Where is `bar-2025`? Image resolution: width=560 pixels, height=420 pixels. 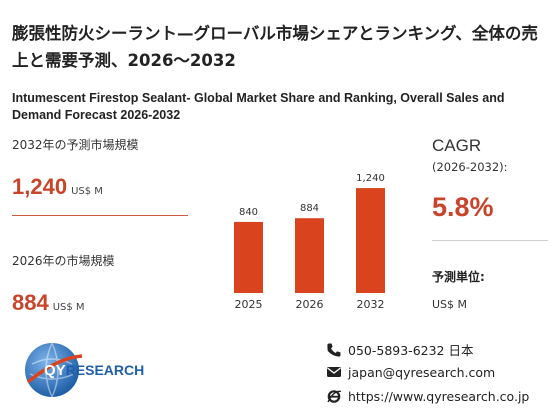
bar-2025 is located at coordinates (248, 257).